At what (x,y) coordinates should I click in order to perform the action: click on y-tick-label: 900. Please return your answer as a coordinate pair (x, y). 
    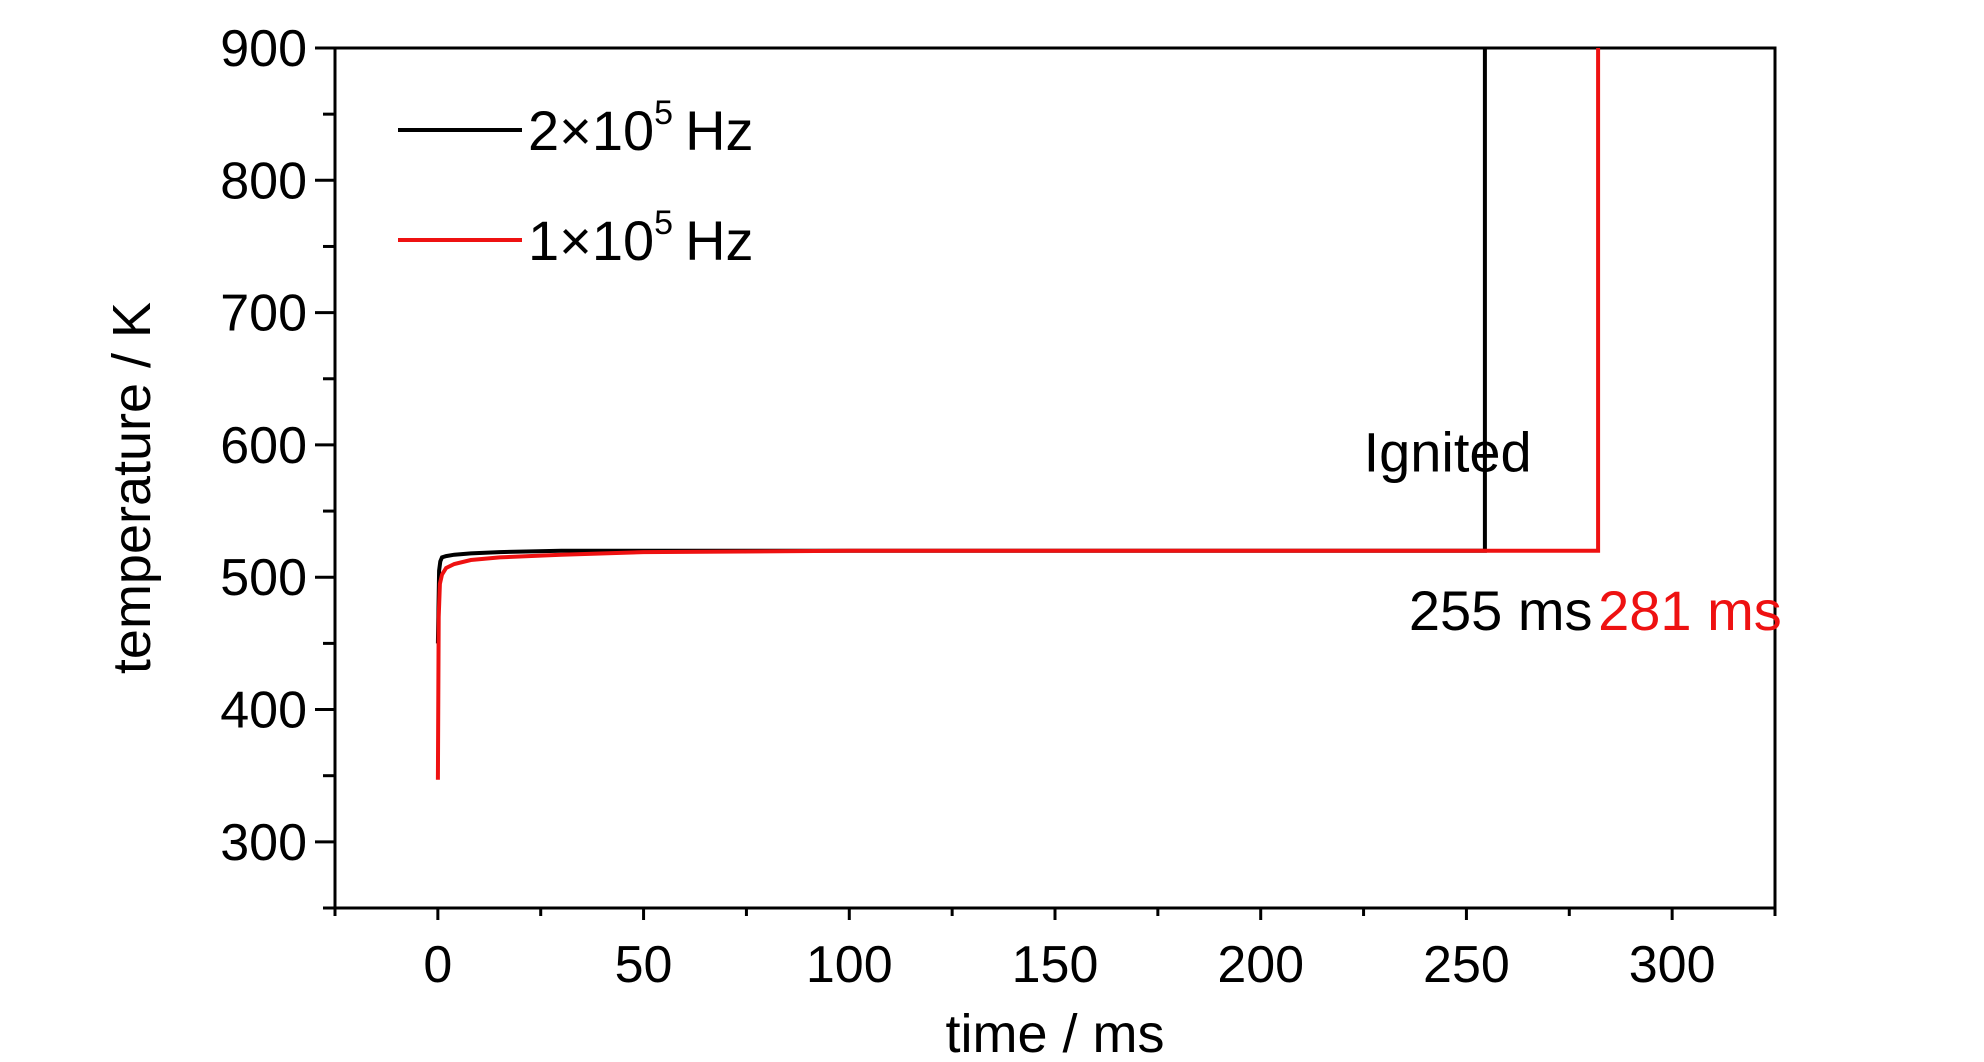
    Looking at the image, I should click on (263, 49).